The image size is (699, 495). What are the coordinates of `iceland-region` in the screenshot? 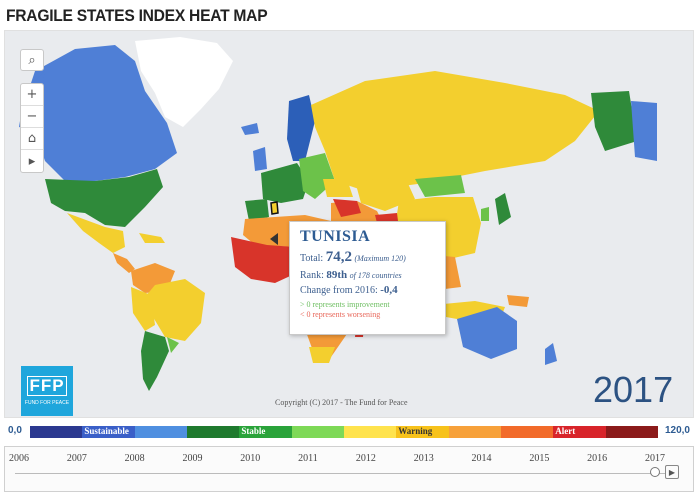 It's located at (250, 129).